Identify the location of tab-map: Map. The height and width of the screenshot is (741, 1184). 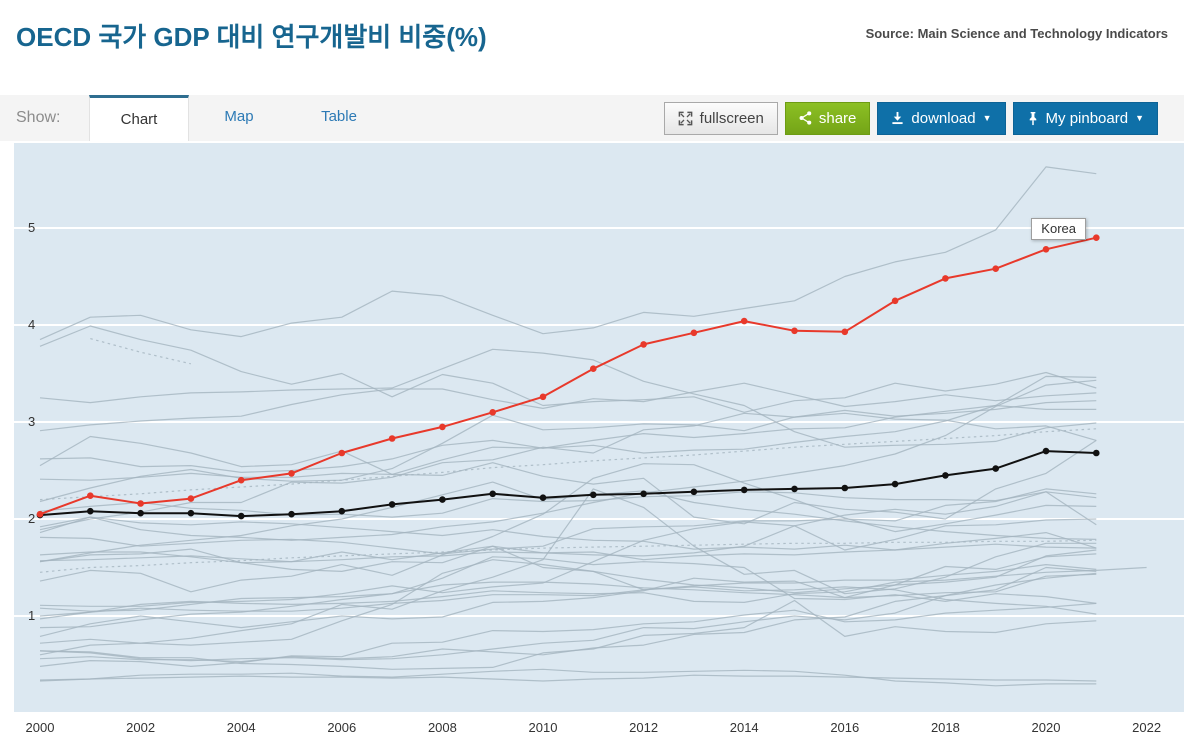
(239, 116).